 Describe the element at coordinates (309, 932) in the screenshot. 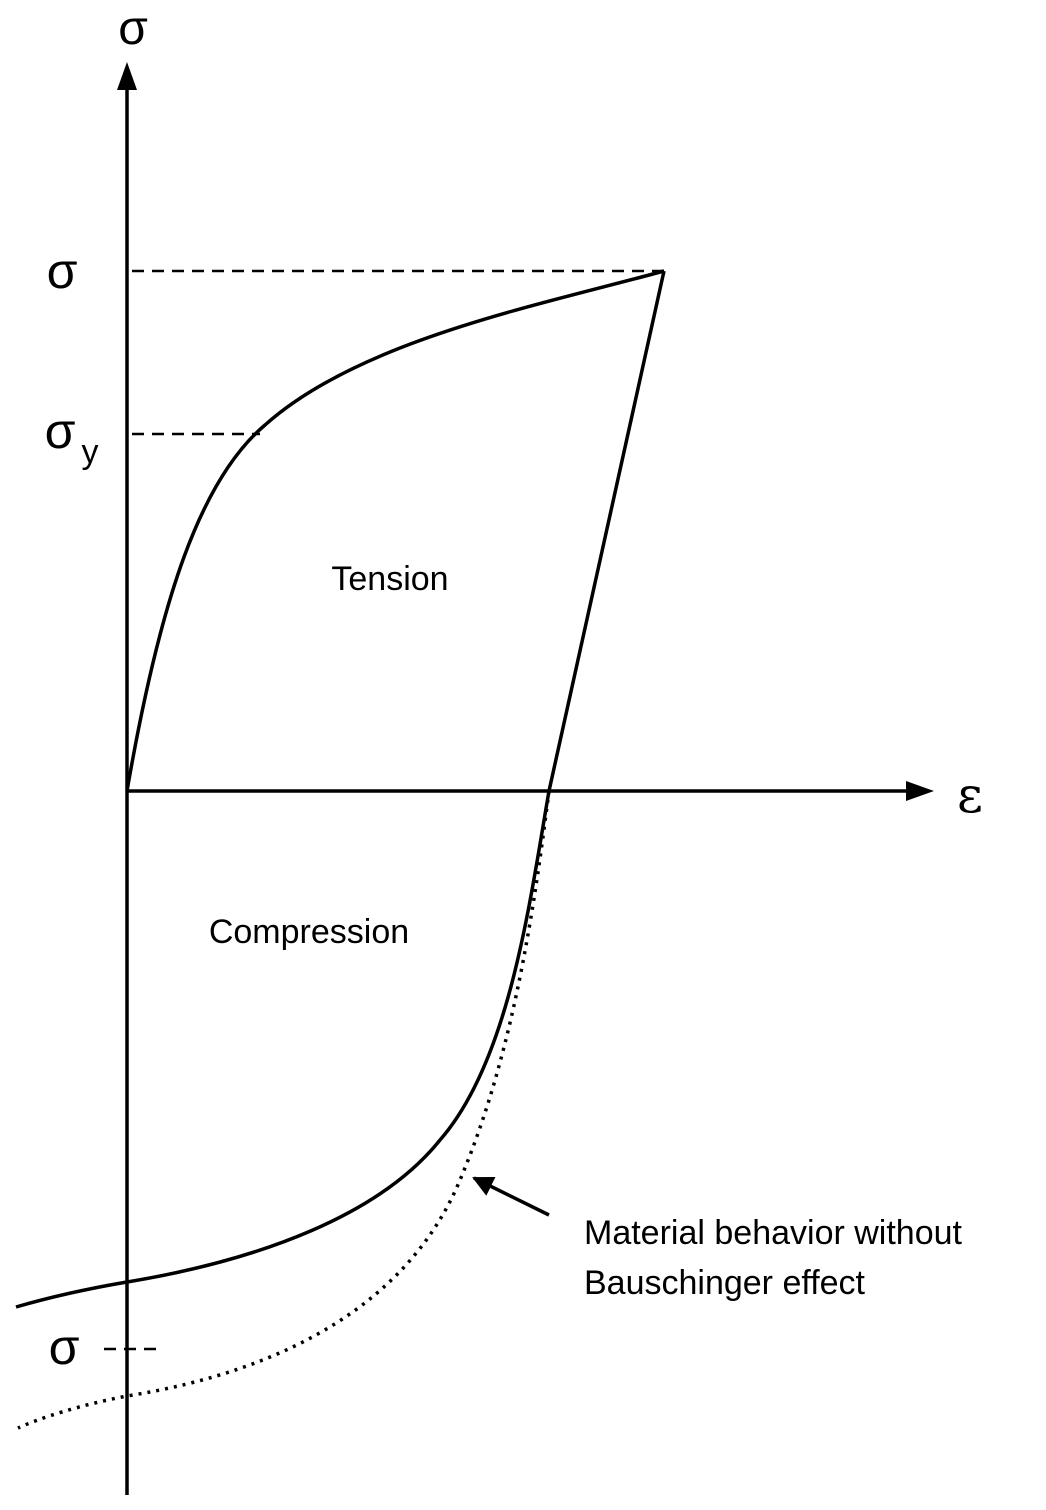

I see `compression-region-label: Compression` at that location.